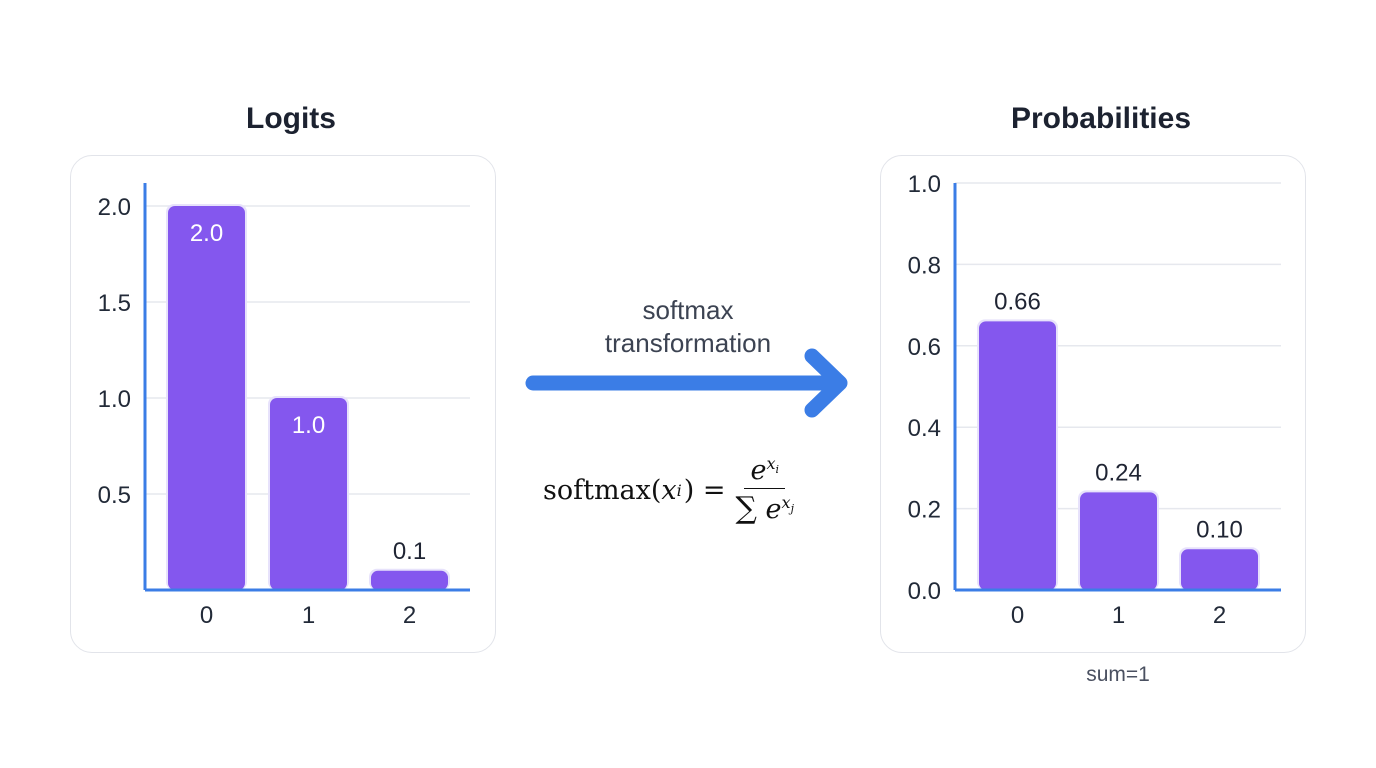 The image size is (1376, 768). I want to click on formula-denominator: ∑ exj, so click(764, 508).